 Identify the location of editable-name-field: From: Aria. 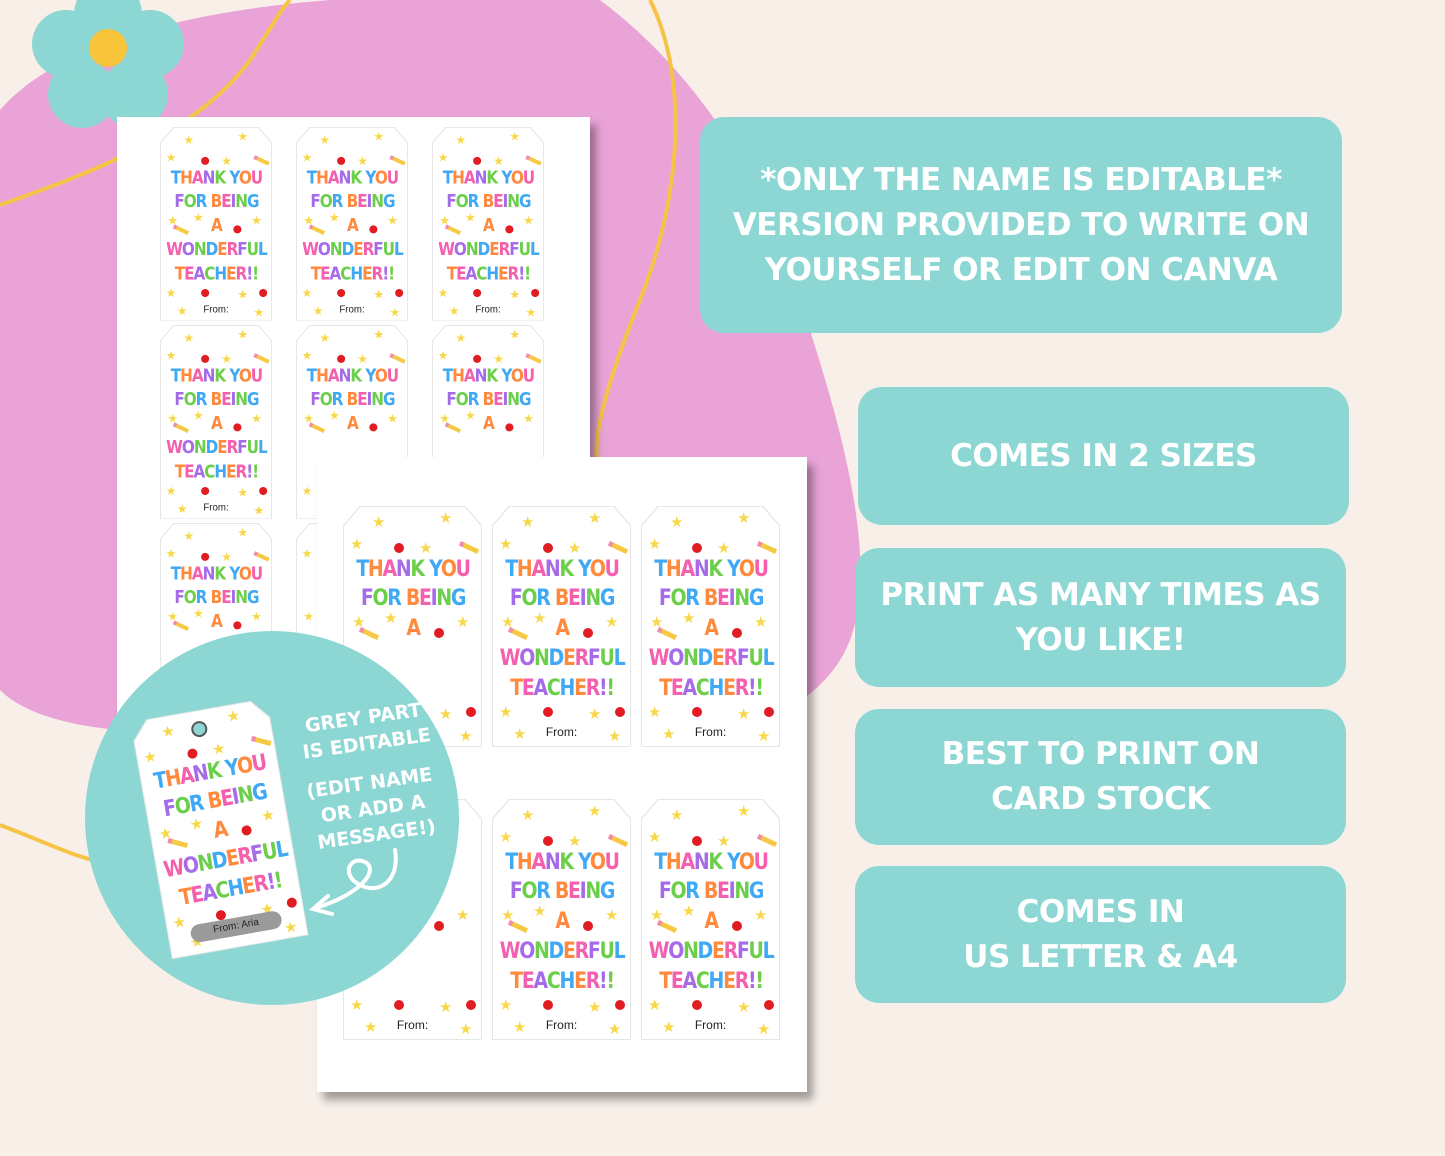
(236, 927).